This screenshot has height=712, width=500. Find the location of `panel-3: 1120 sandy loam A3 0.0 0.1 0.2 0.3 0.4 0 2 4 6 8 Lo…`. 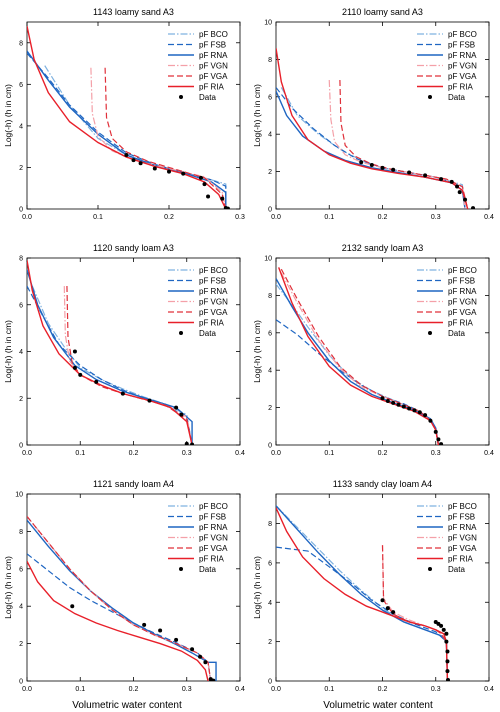

panel-3: 1120 sandy loam A3 0.0 0.1 0.2 0.3 0.4 0 2 4 6 8 Lo… is located at coordinates (124, 350).